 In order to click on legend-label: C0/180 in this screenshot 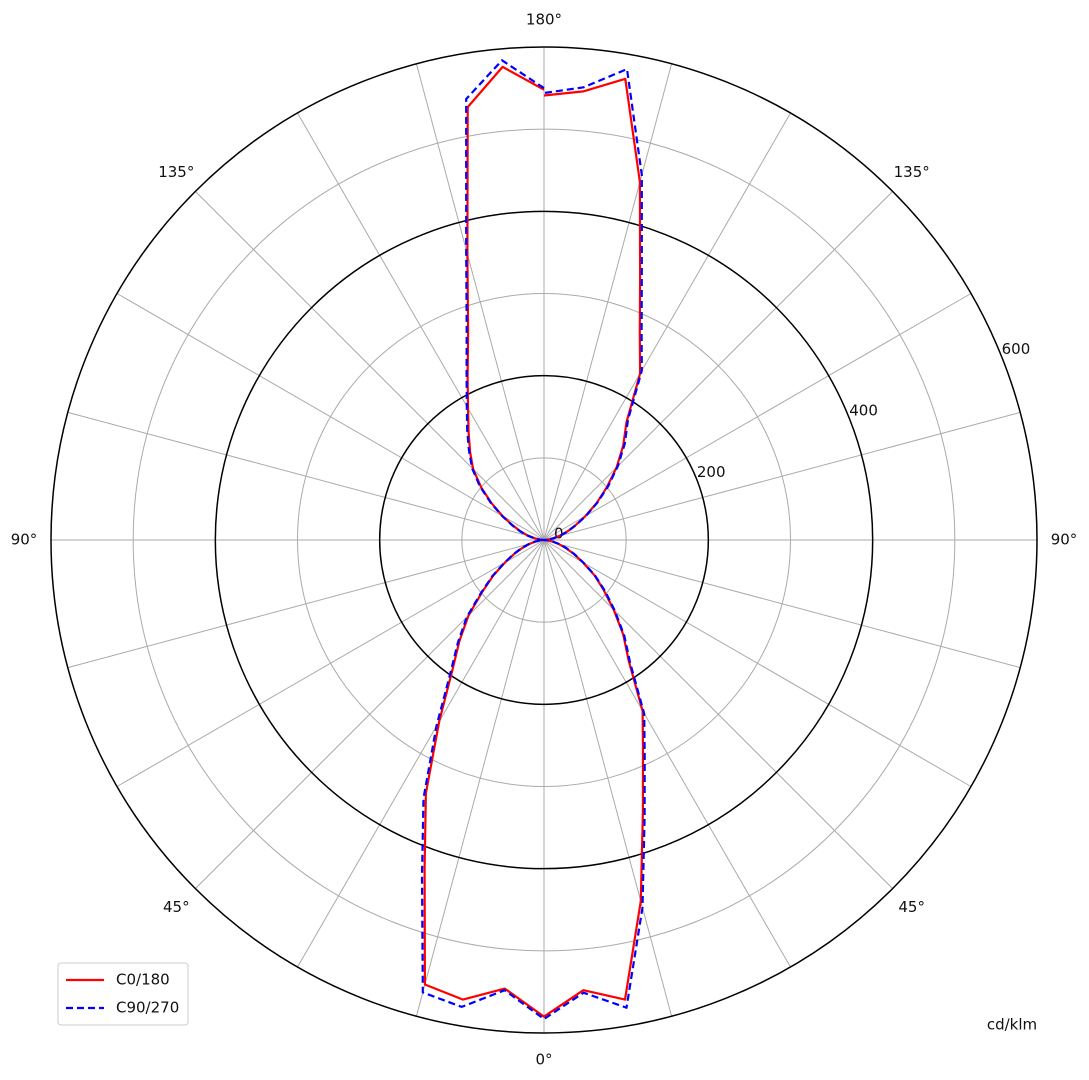, I will do `click(143, 980)`.